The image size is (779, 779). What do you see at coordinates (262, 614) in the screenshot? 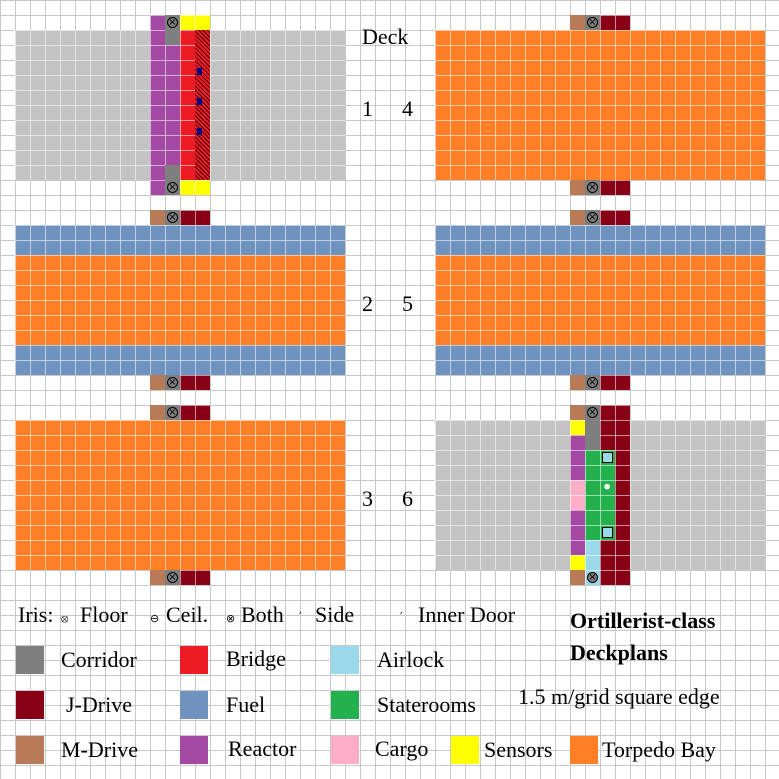
I see `iris-legend-both: Both` at bounding box center [262, 614].